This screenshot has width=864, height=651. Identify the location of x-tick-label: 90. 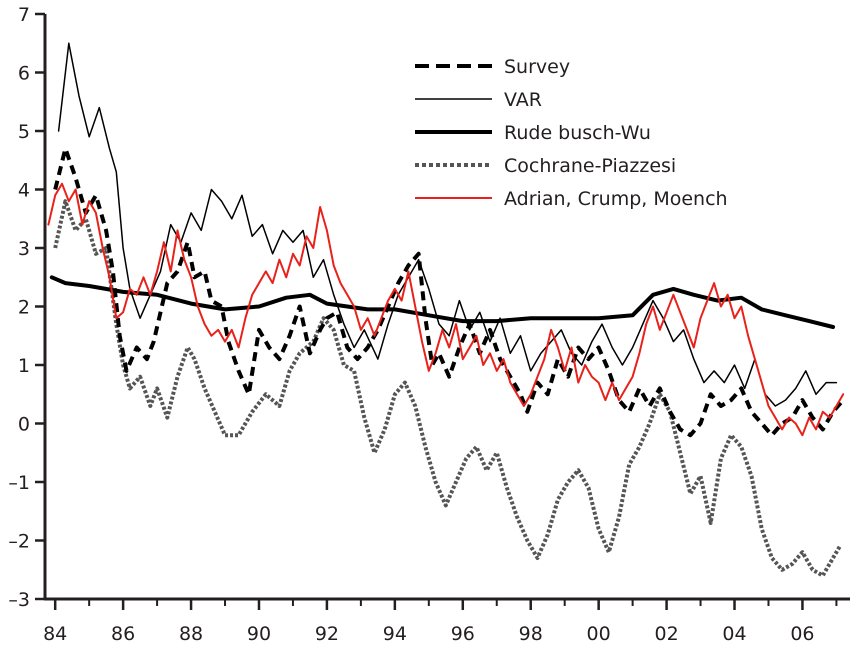
(259, 634).